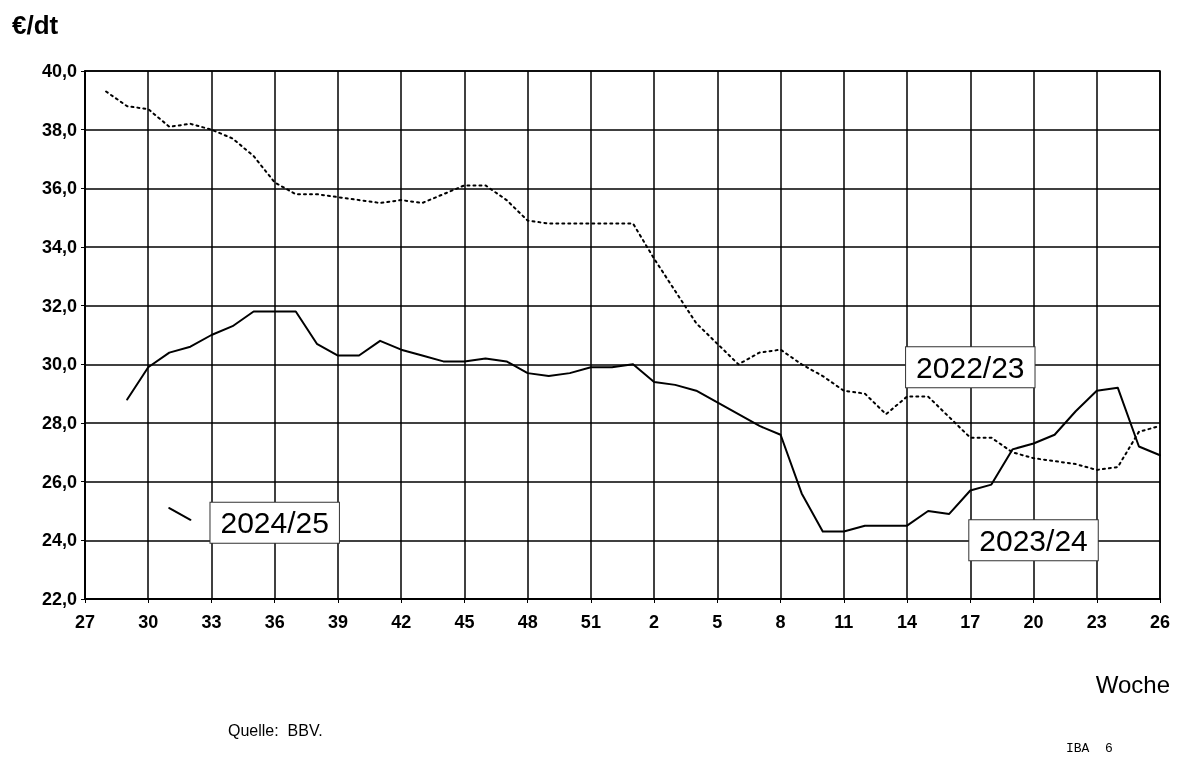 Image resolution: width=1180 pixels, height=758 pixels. Describe the element at coordinates (59, 364) in the screenshot. I see `y-tick-label: 30,0` at that location.